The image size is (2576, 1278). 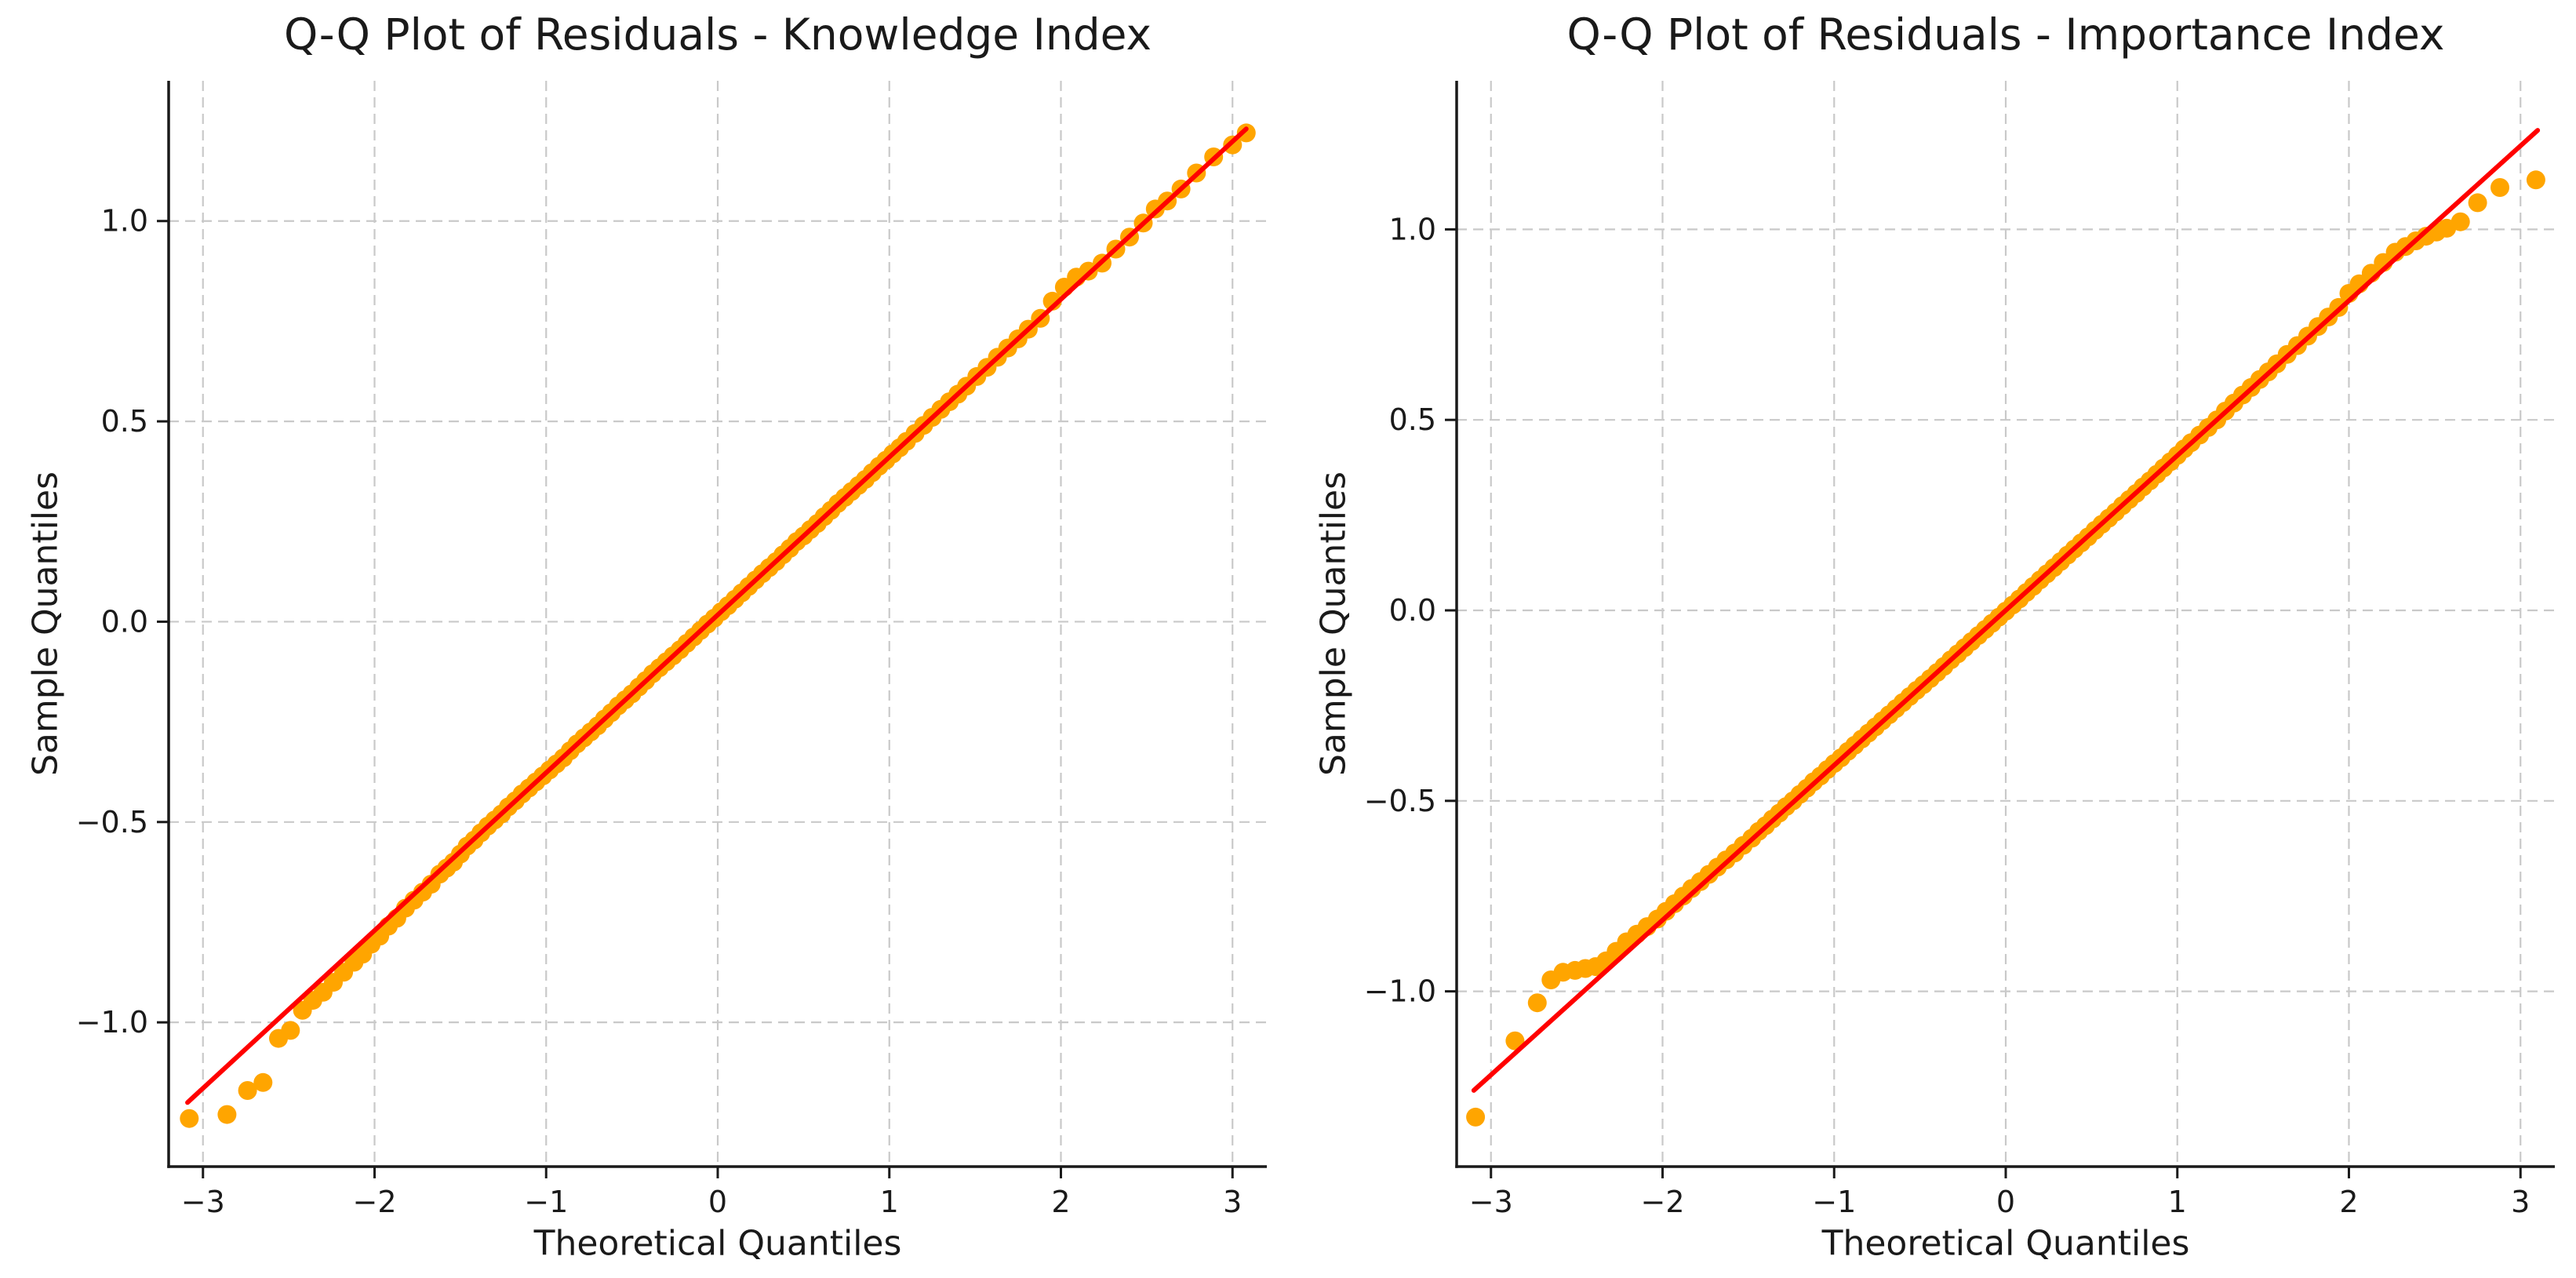 I want to click on y-axis-label-knowledge: Sample Quantiles, so click(x=45, y=624).